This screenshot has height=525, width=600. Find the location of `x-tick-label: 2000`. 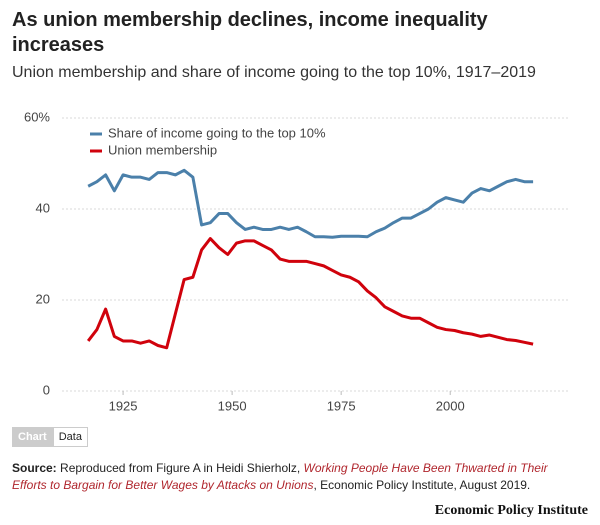

x-tick-label: 2000 is located at coordinates (450, 405).